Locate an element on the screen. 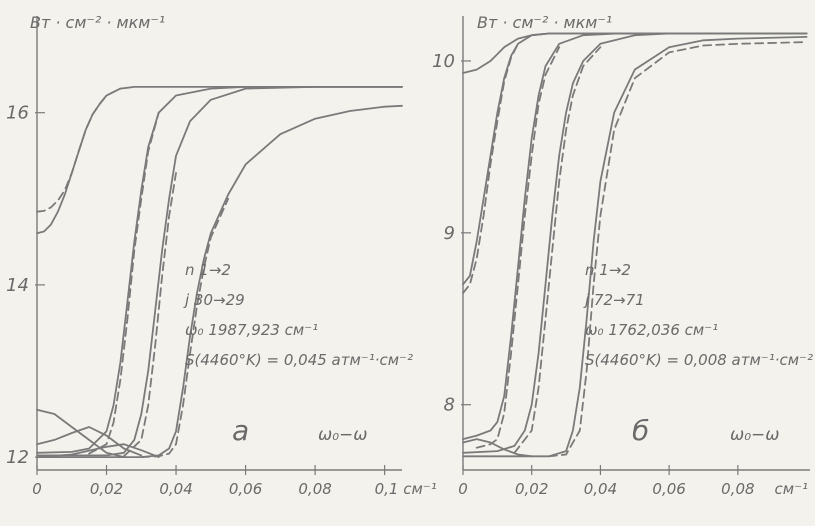  y-tick-label: 8 is located at coordinates (449, 405).